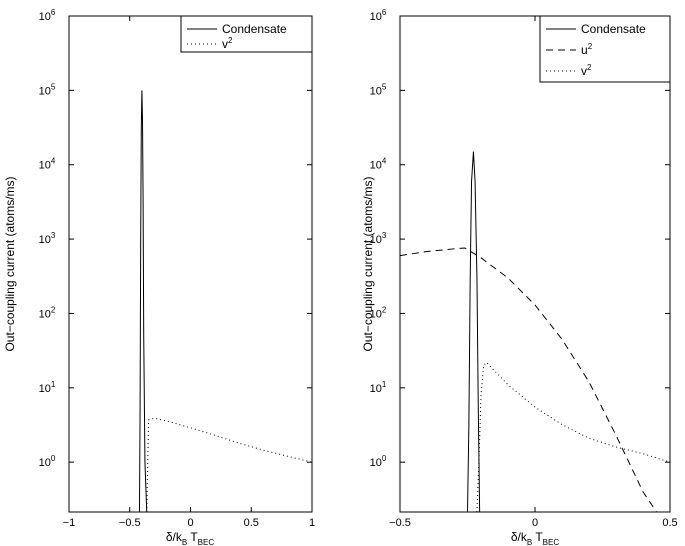 Image resolution: width=685 pixels, height=546 pixels. What do you see at coordinates (474, 332) in the screenshot?
I see `right-series-condensate-line` at bounding box center [474, 332].